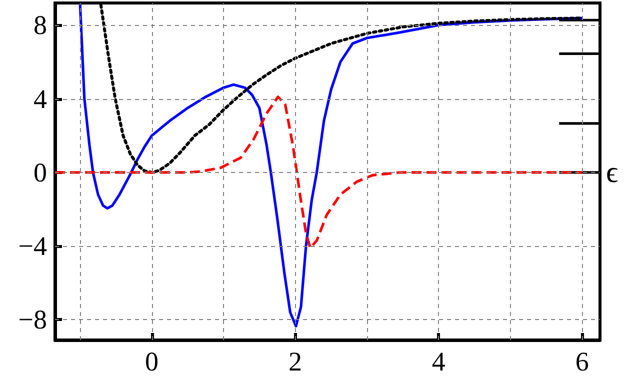  What do you see at coordinates (612, 172) in the screenshot?
I see `annotation: ϵ` at bounding box center [612, 172].